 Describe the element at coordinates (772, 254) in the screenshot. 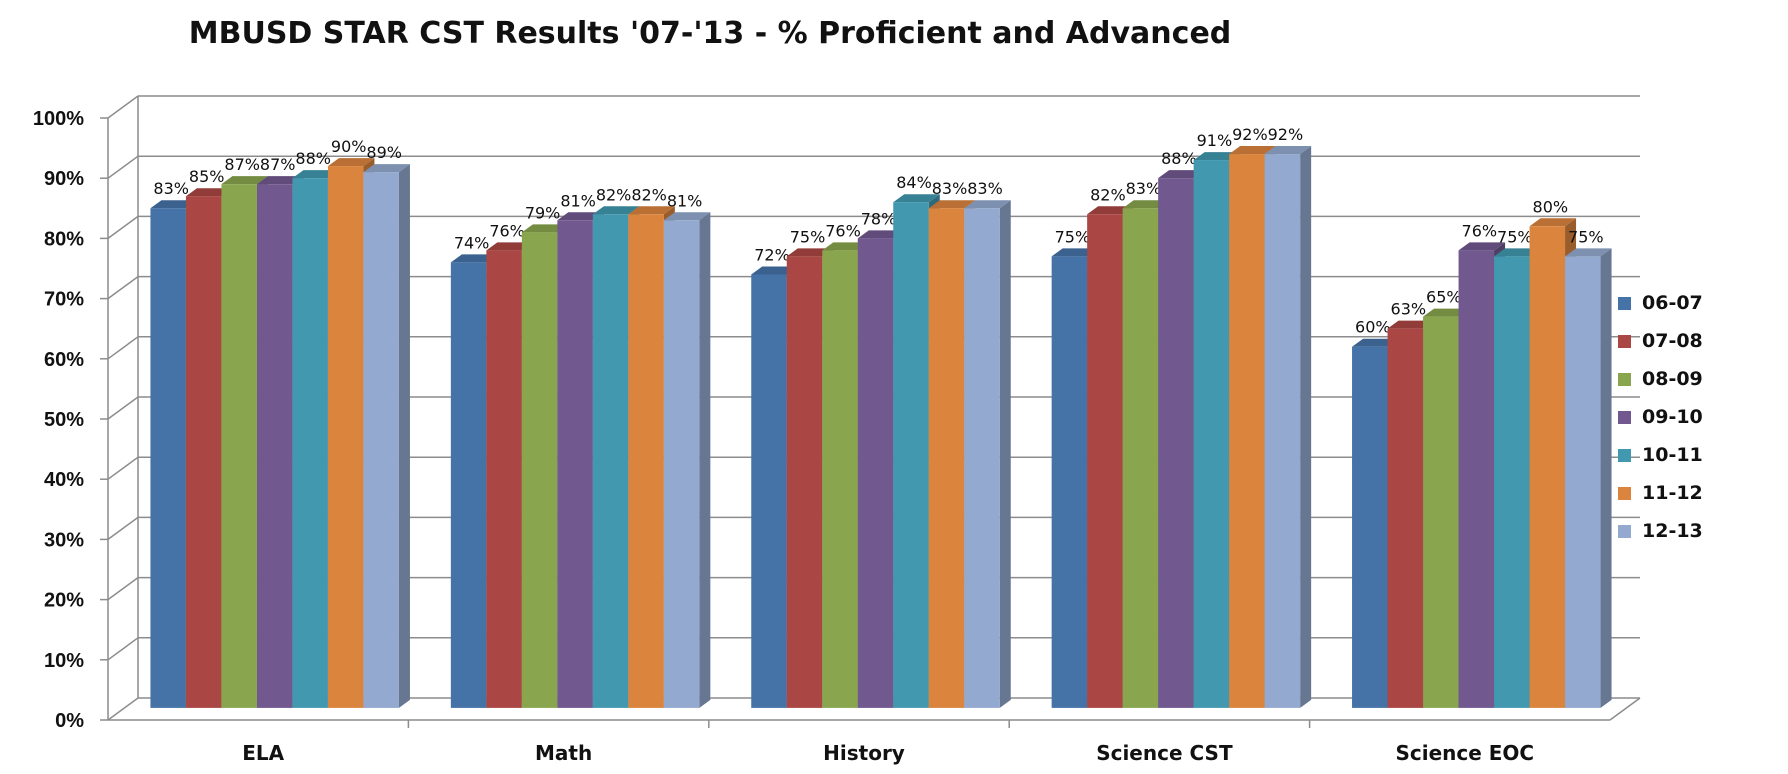

I see `data-label: 72%` at that location.